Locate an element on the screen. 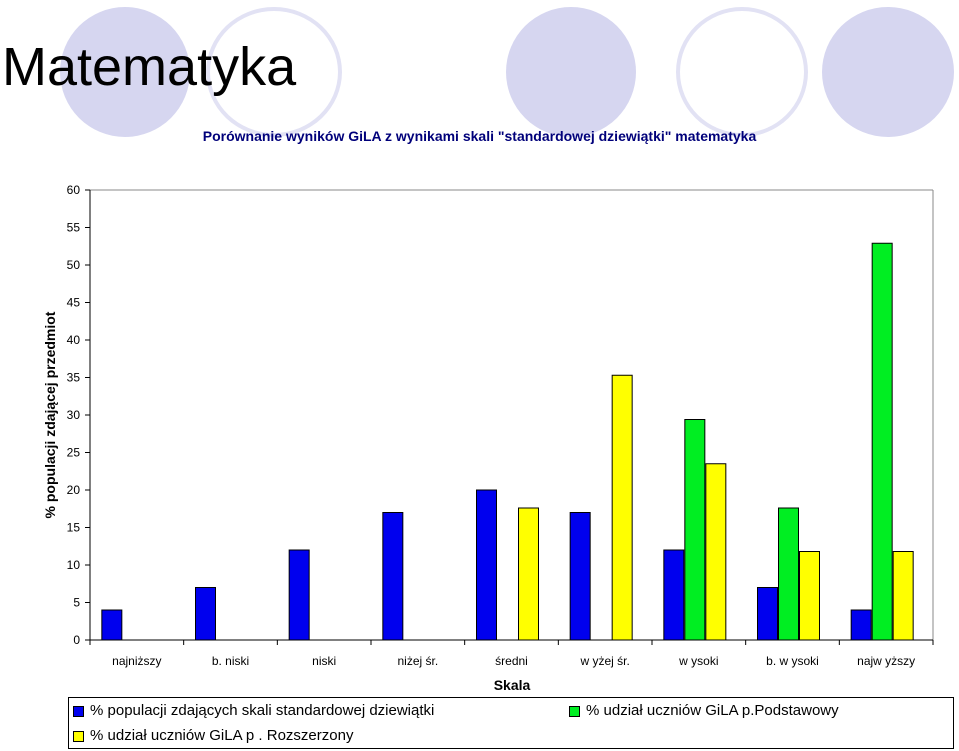  legend-swatch-blue is located at coordinates (78, 711).